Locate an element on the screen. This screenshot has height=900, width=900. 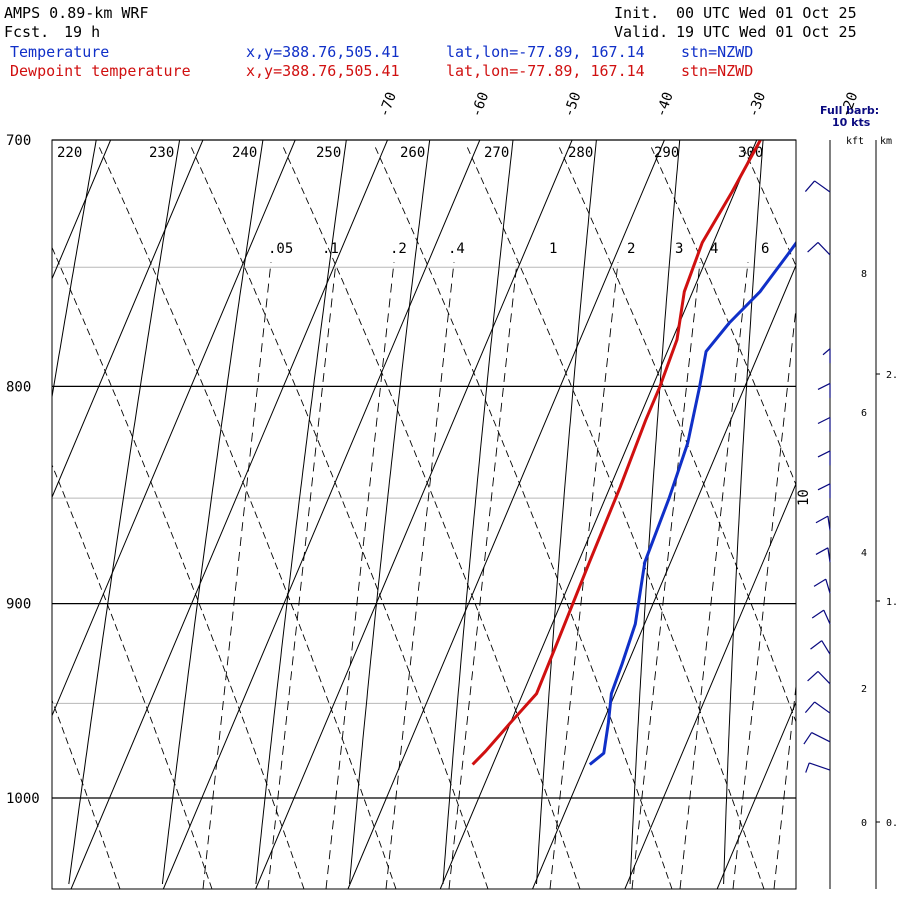
isotherm-label: -50 is located at coordinates (573, 104).